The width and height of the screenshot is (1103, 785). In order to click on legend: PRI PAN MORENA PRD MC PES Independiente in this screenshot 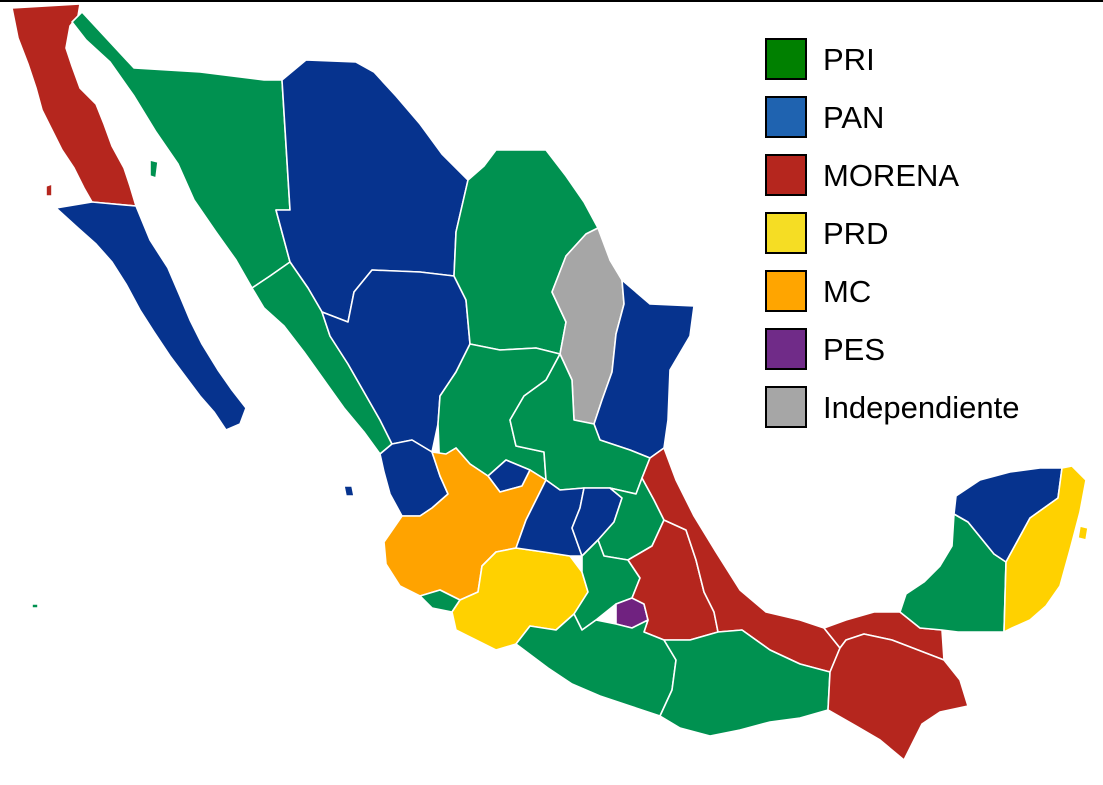, I will do `click(915, 241)`.